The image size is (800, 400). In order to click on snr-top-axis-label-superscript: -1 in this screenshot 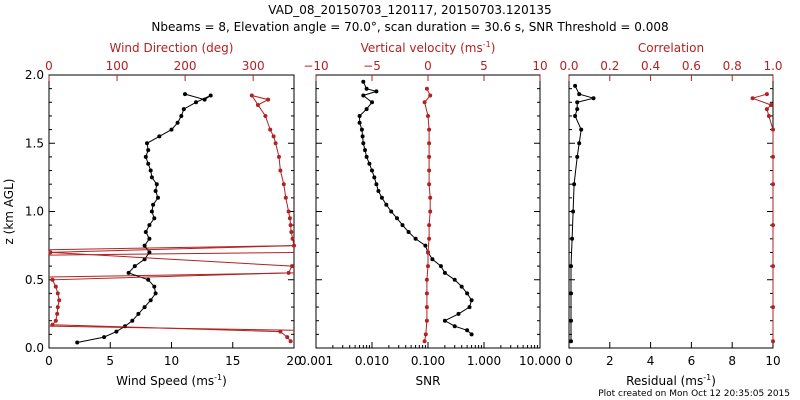, I will do `click(487, 44)`.